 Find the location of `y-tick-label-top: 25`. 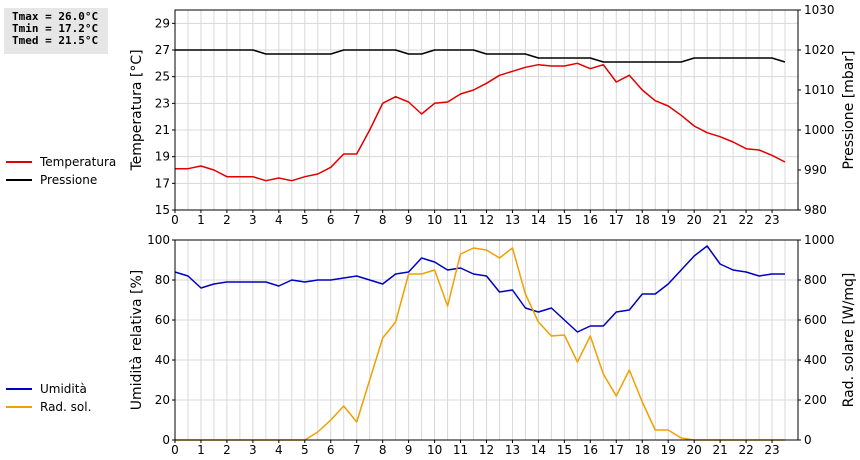

y-tick-label-top: 25 is located at coordinates (162, 77).